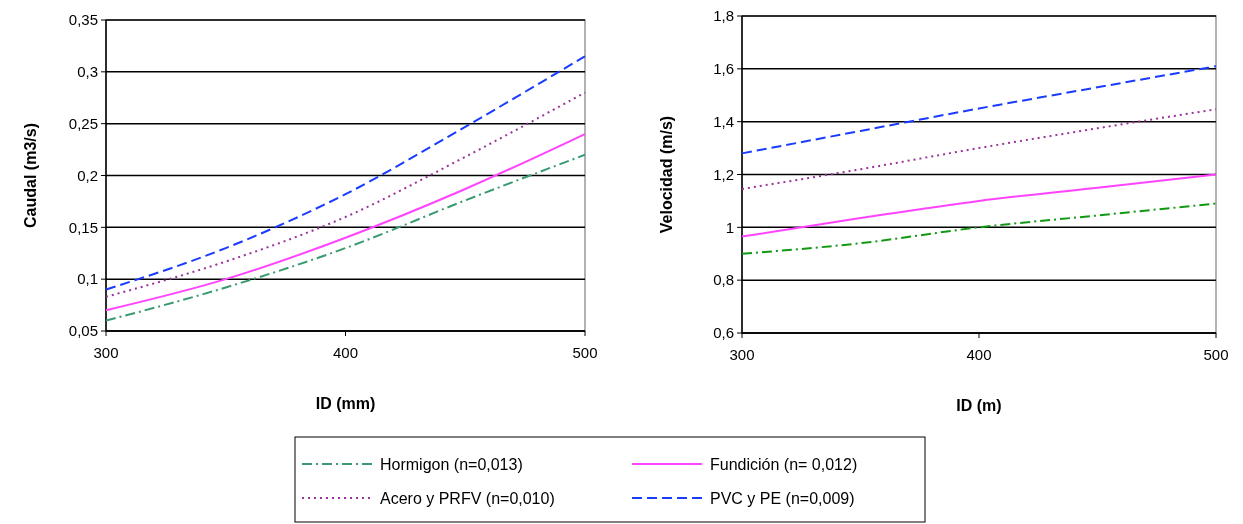  What do you see at coordinates (666, 174) in the screenshot?
I see `y-axis-title: Velocidad (m/s)` at bounding box center [666, 174].